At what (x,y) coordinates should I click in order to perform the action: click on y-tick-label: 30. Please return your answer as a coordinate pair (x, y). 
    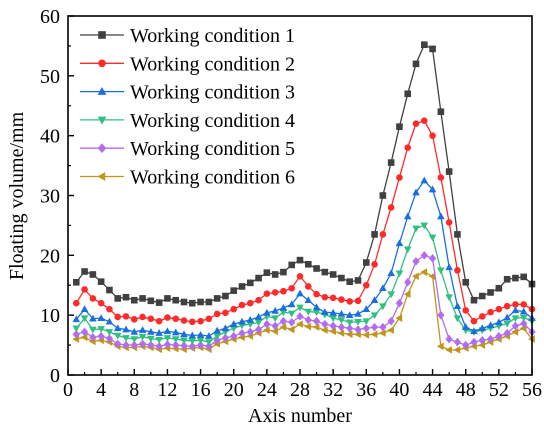
    Looking at the image, I should click on (50, 197).